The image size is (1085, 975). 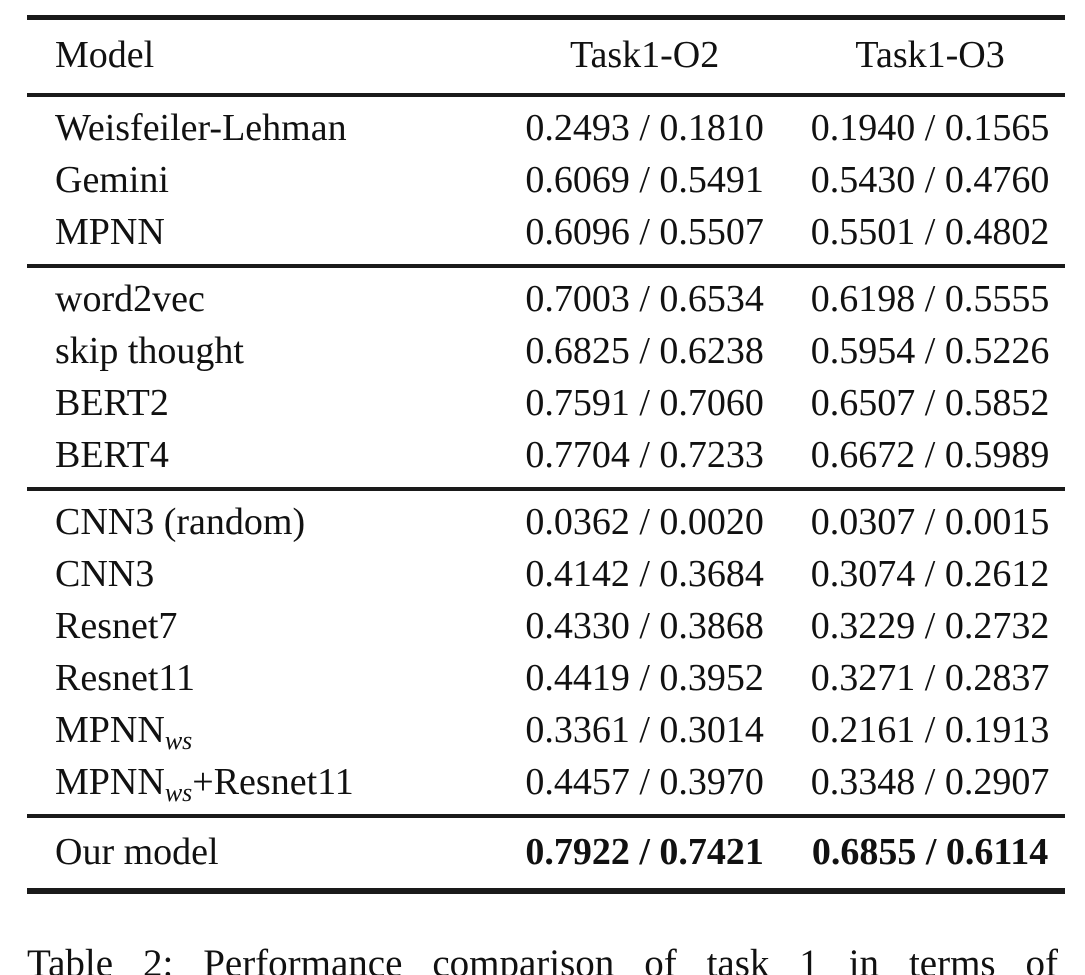 I want to click on task1-o3-cell: 0.6198 / 0.5555, so click(x=930, y=299).